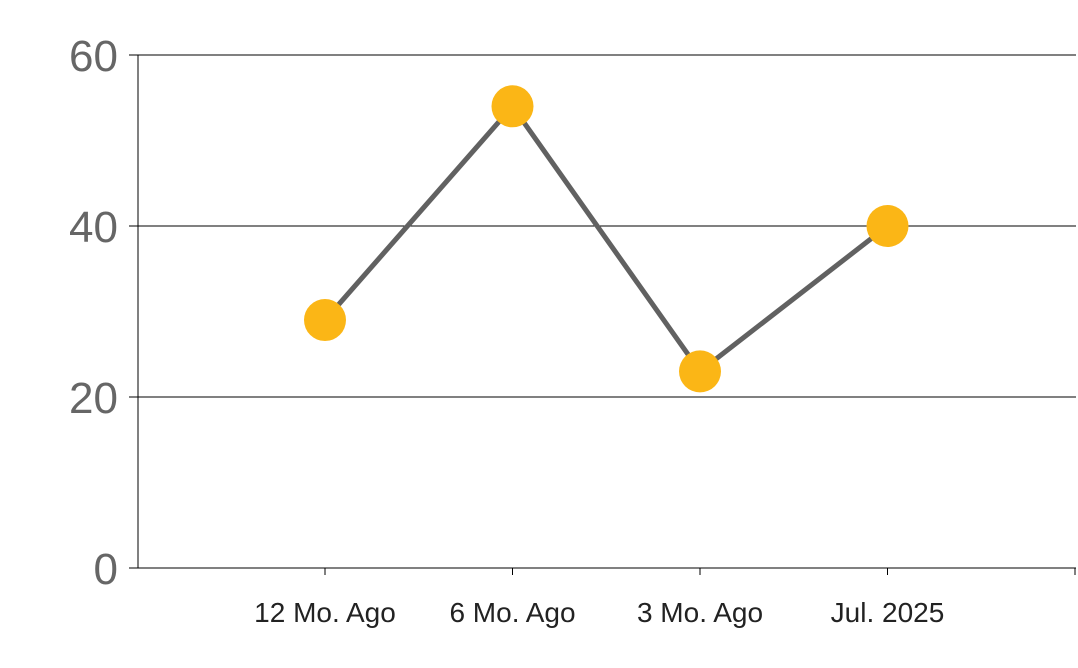 The height and width of the screenshot is (668, 1078). Describe the element at coordinates (888, 612) in the screenshot. I see `x-tick-label-3: Jul. 2025` at that location.